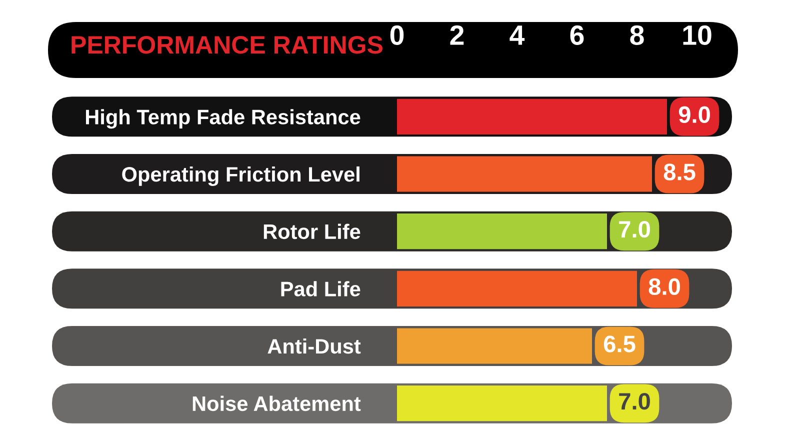 The image size is (800, 446). I want to click on x-tick-label: 8, so click(637, 35).